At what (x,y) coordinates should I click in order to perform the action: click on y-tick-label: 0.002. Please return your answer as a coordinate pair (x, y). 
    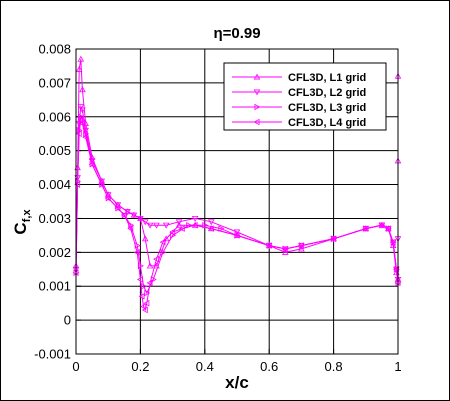
    Looking at the image, I should click on (54, 252).